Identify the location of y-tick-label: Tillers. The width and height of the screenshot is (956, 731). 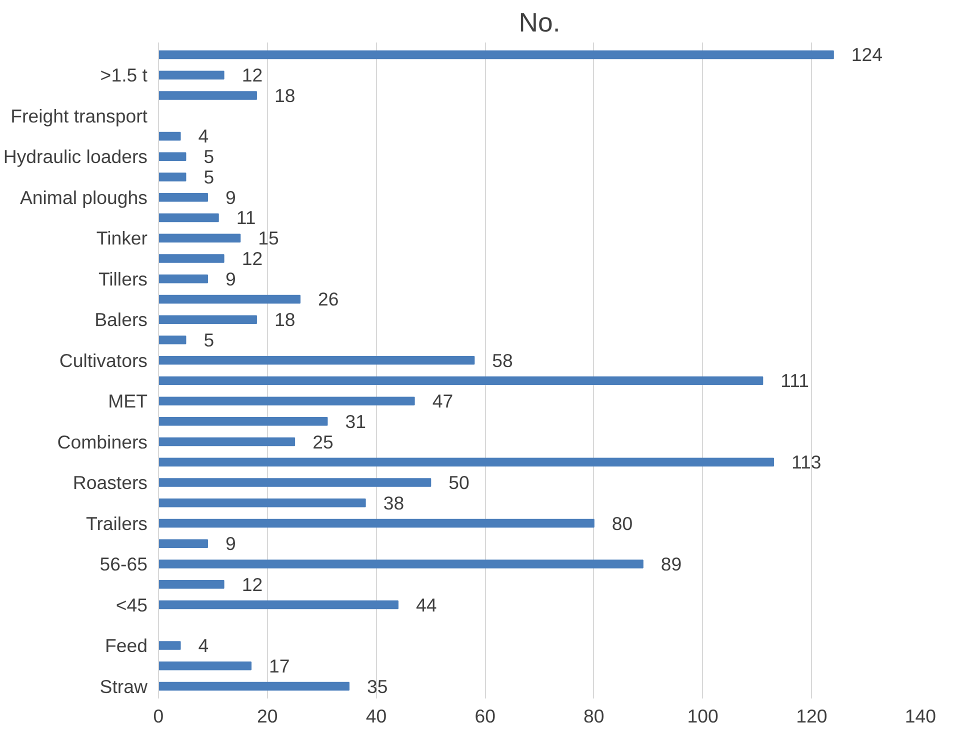
(123, 279).